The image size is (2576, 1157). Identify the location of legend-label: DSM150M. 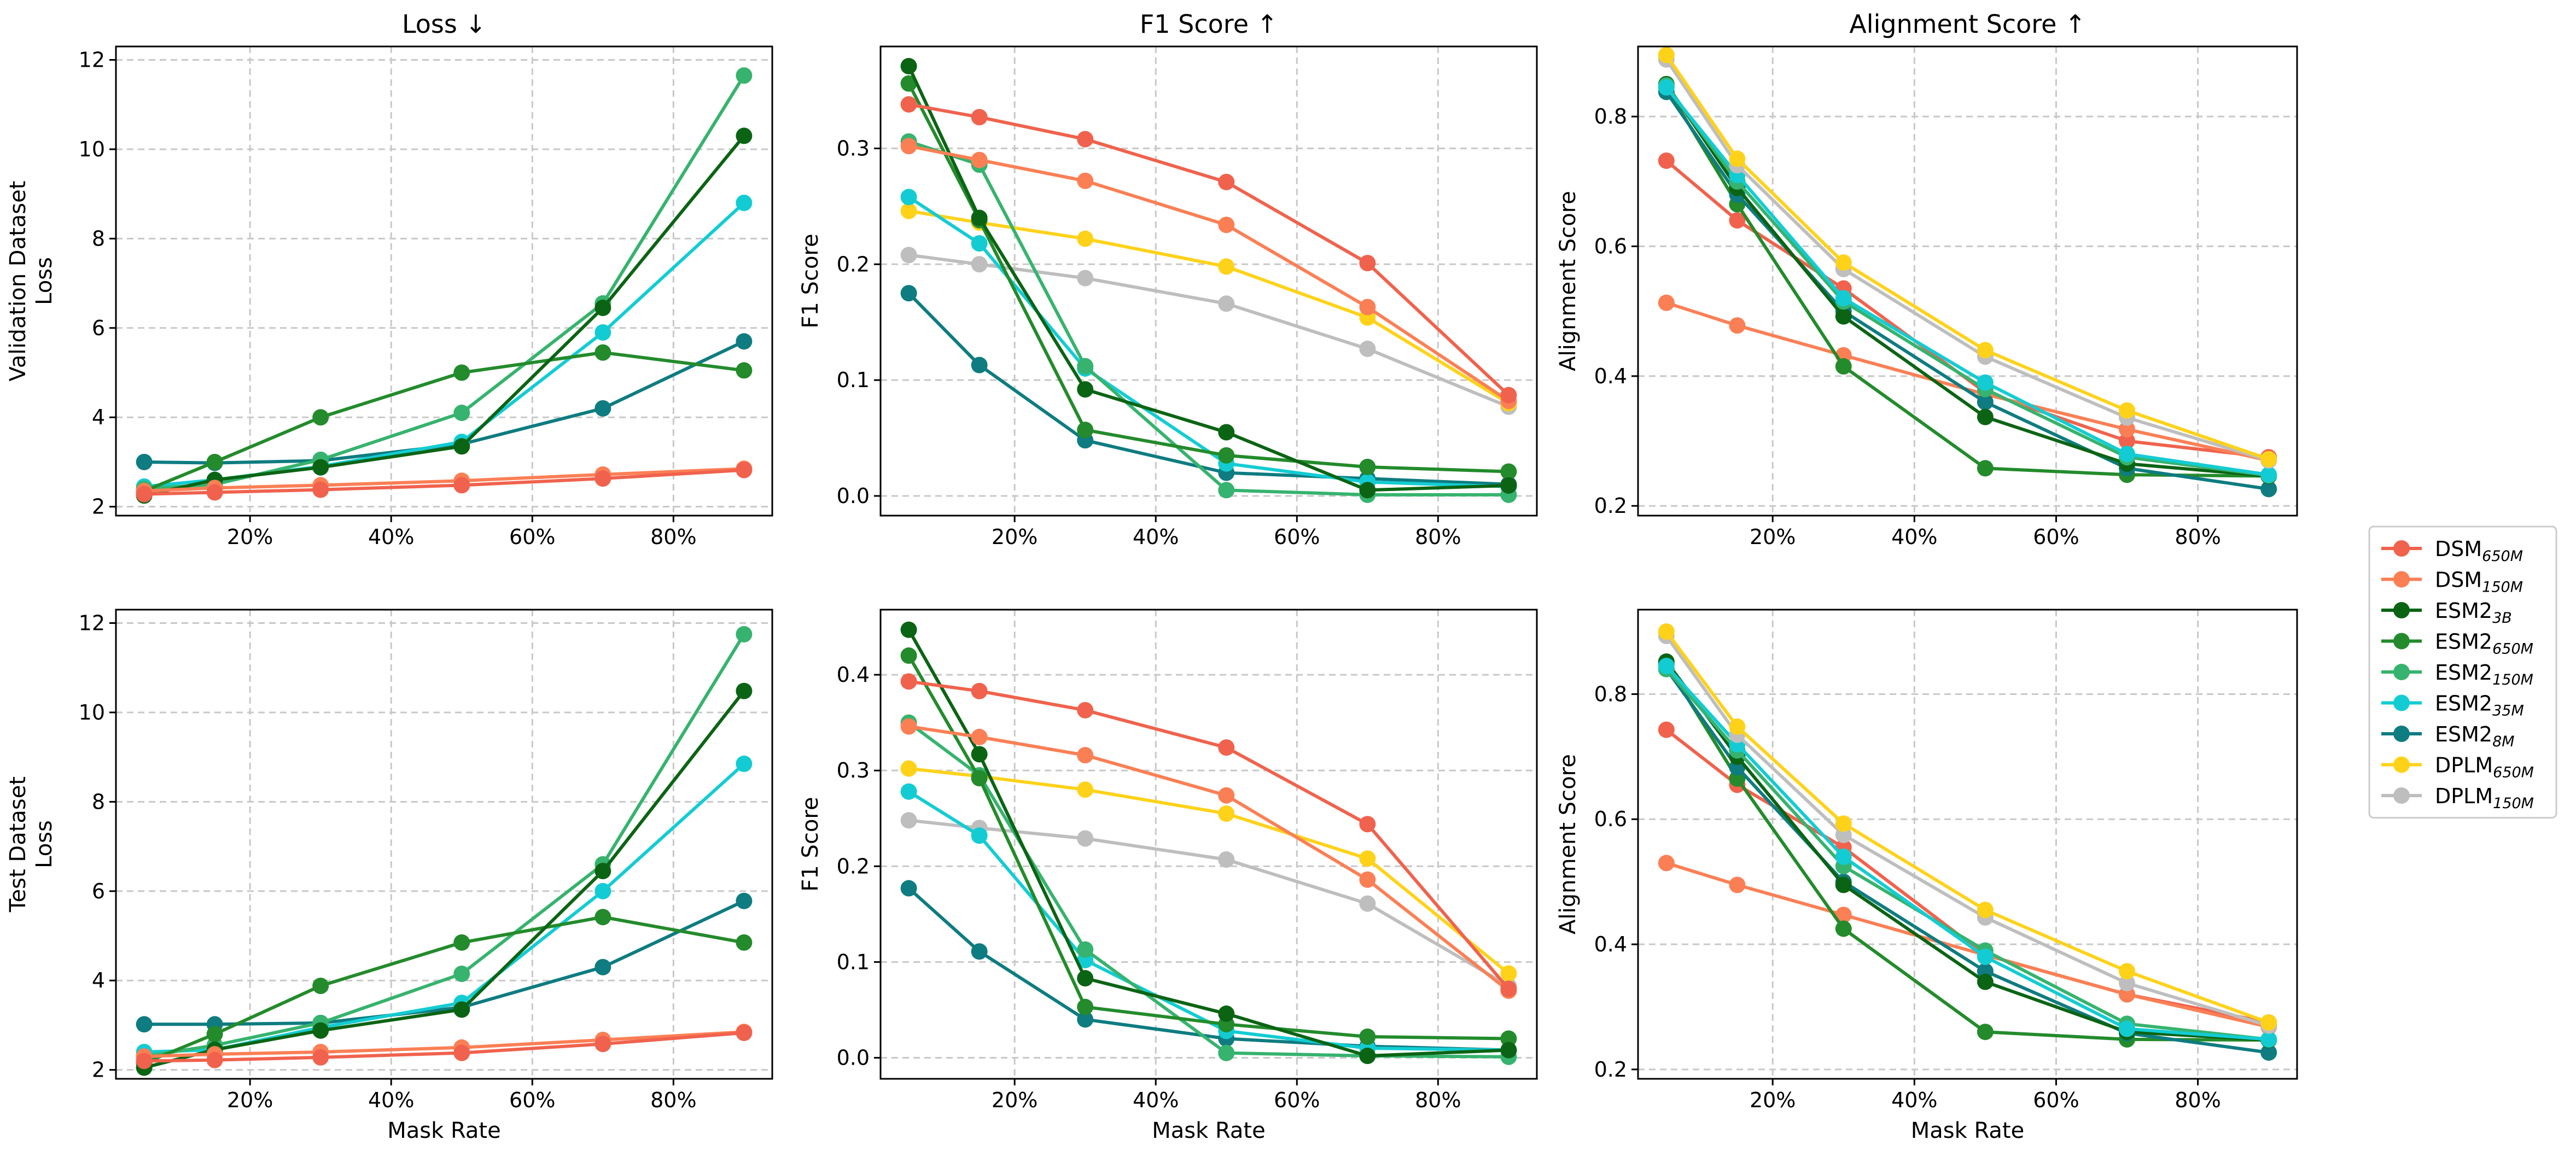
(2479, 582).